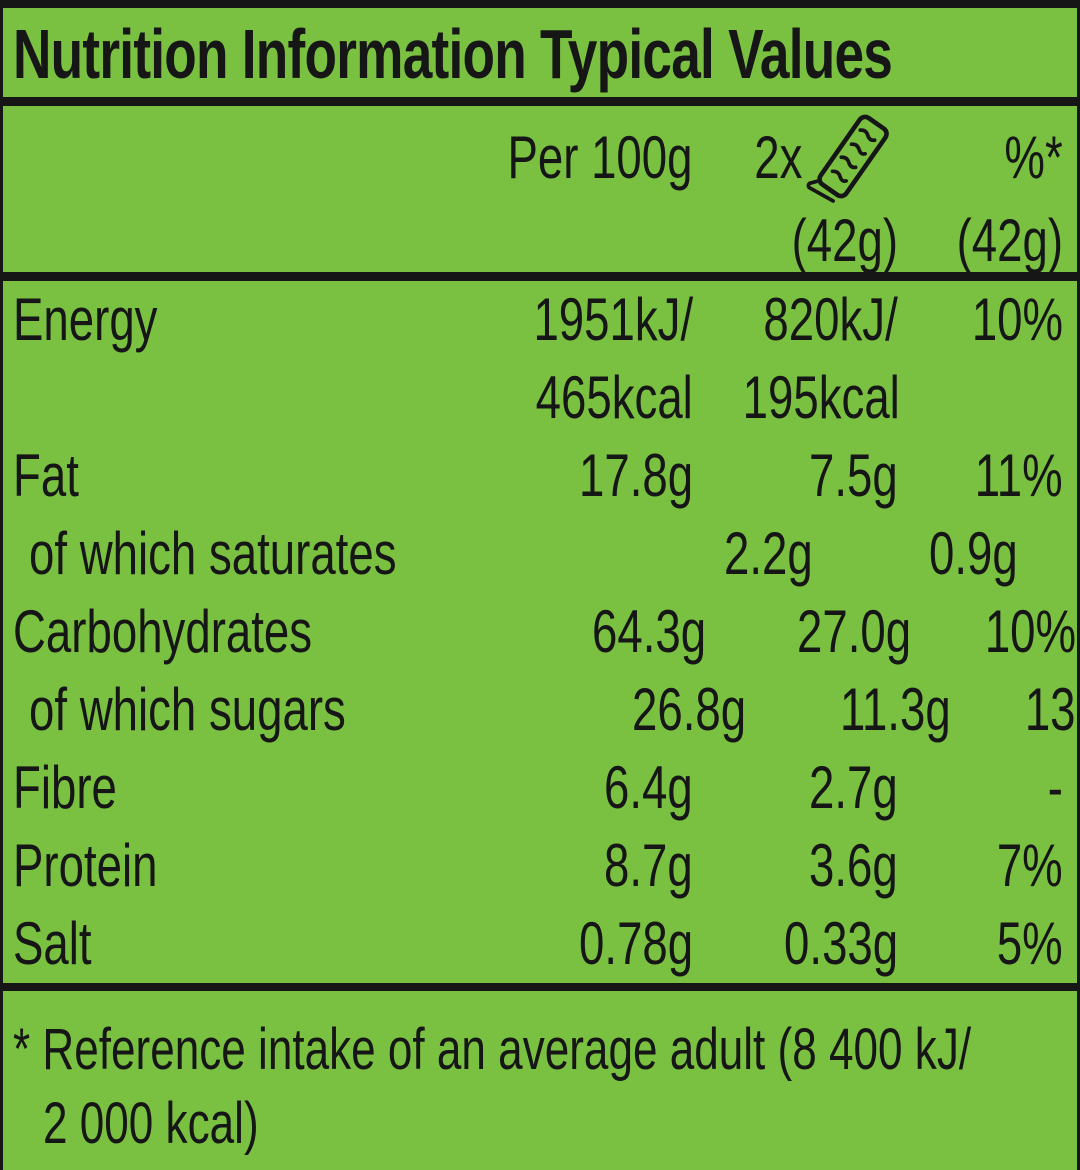  What do you see at coordinates (1019, 475) in the screenshot?
I see `value-percent-ri: 11%` at bounding box center [1019, 475].